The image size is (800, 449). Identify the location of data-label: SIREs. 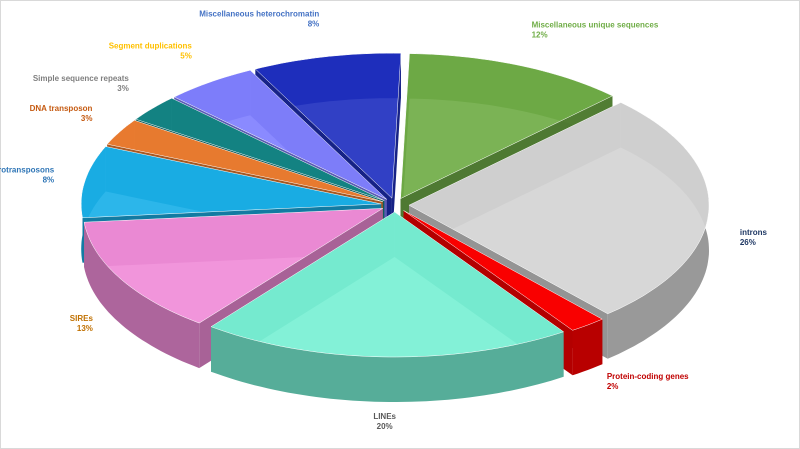
(82, 318).